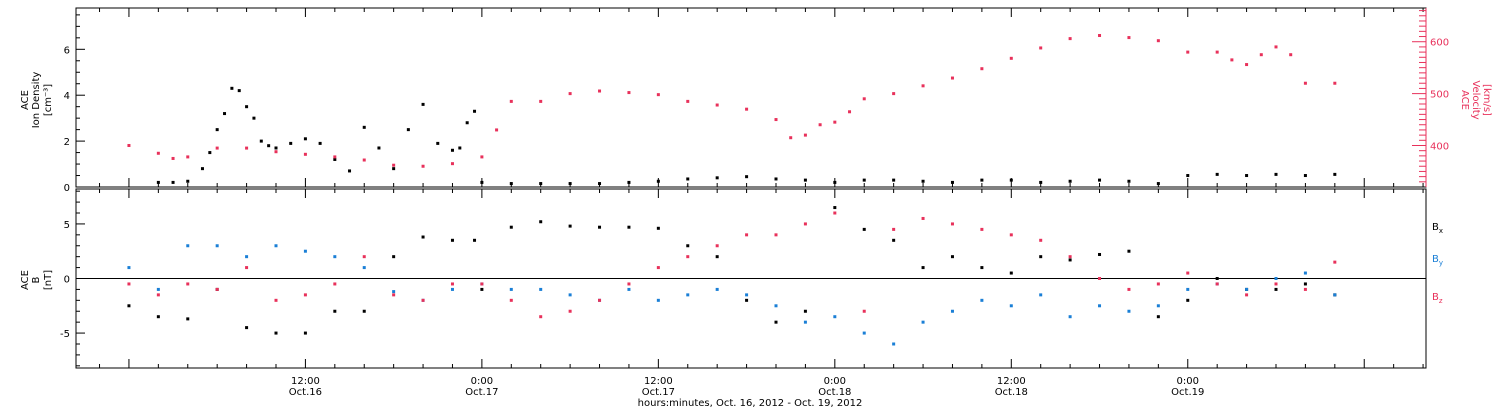  Describe the element at coordinates (67, 142) in the screenshot. I see `density-tick-label: 2` at that location.